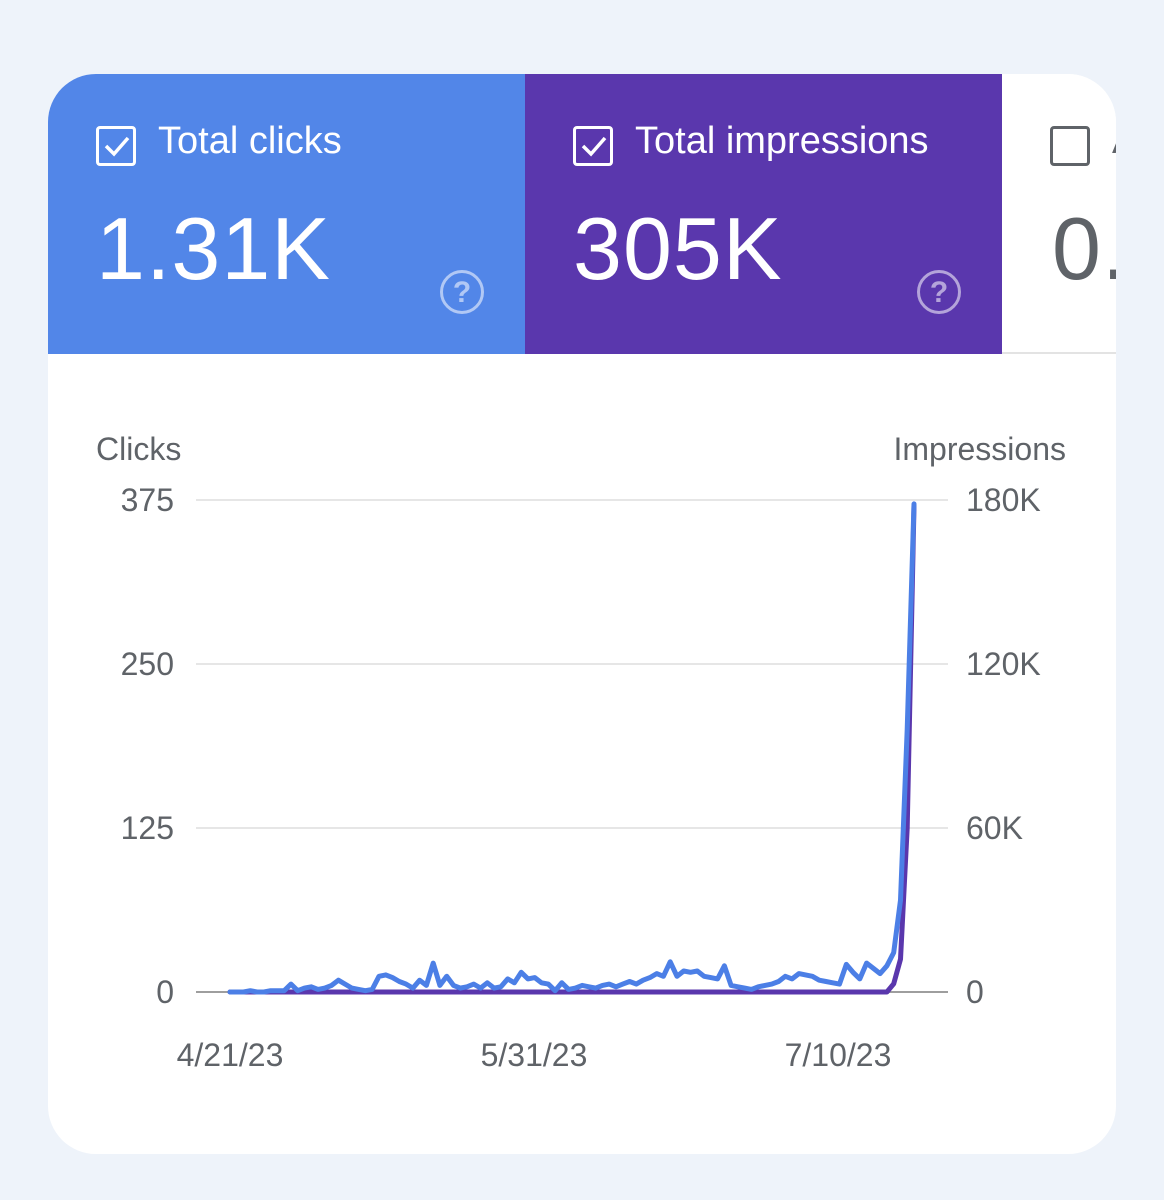 This screenshot has width=1164, height=1200. Describe the element at coordinates (138, 449) in the screenshot. I see `y-axis-left-title: Clicks` at that location.